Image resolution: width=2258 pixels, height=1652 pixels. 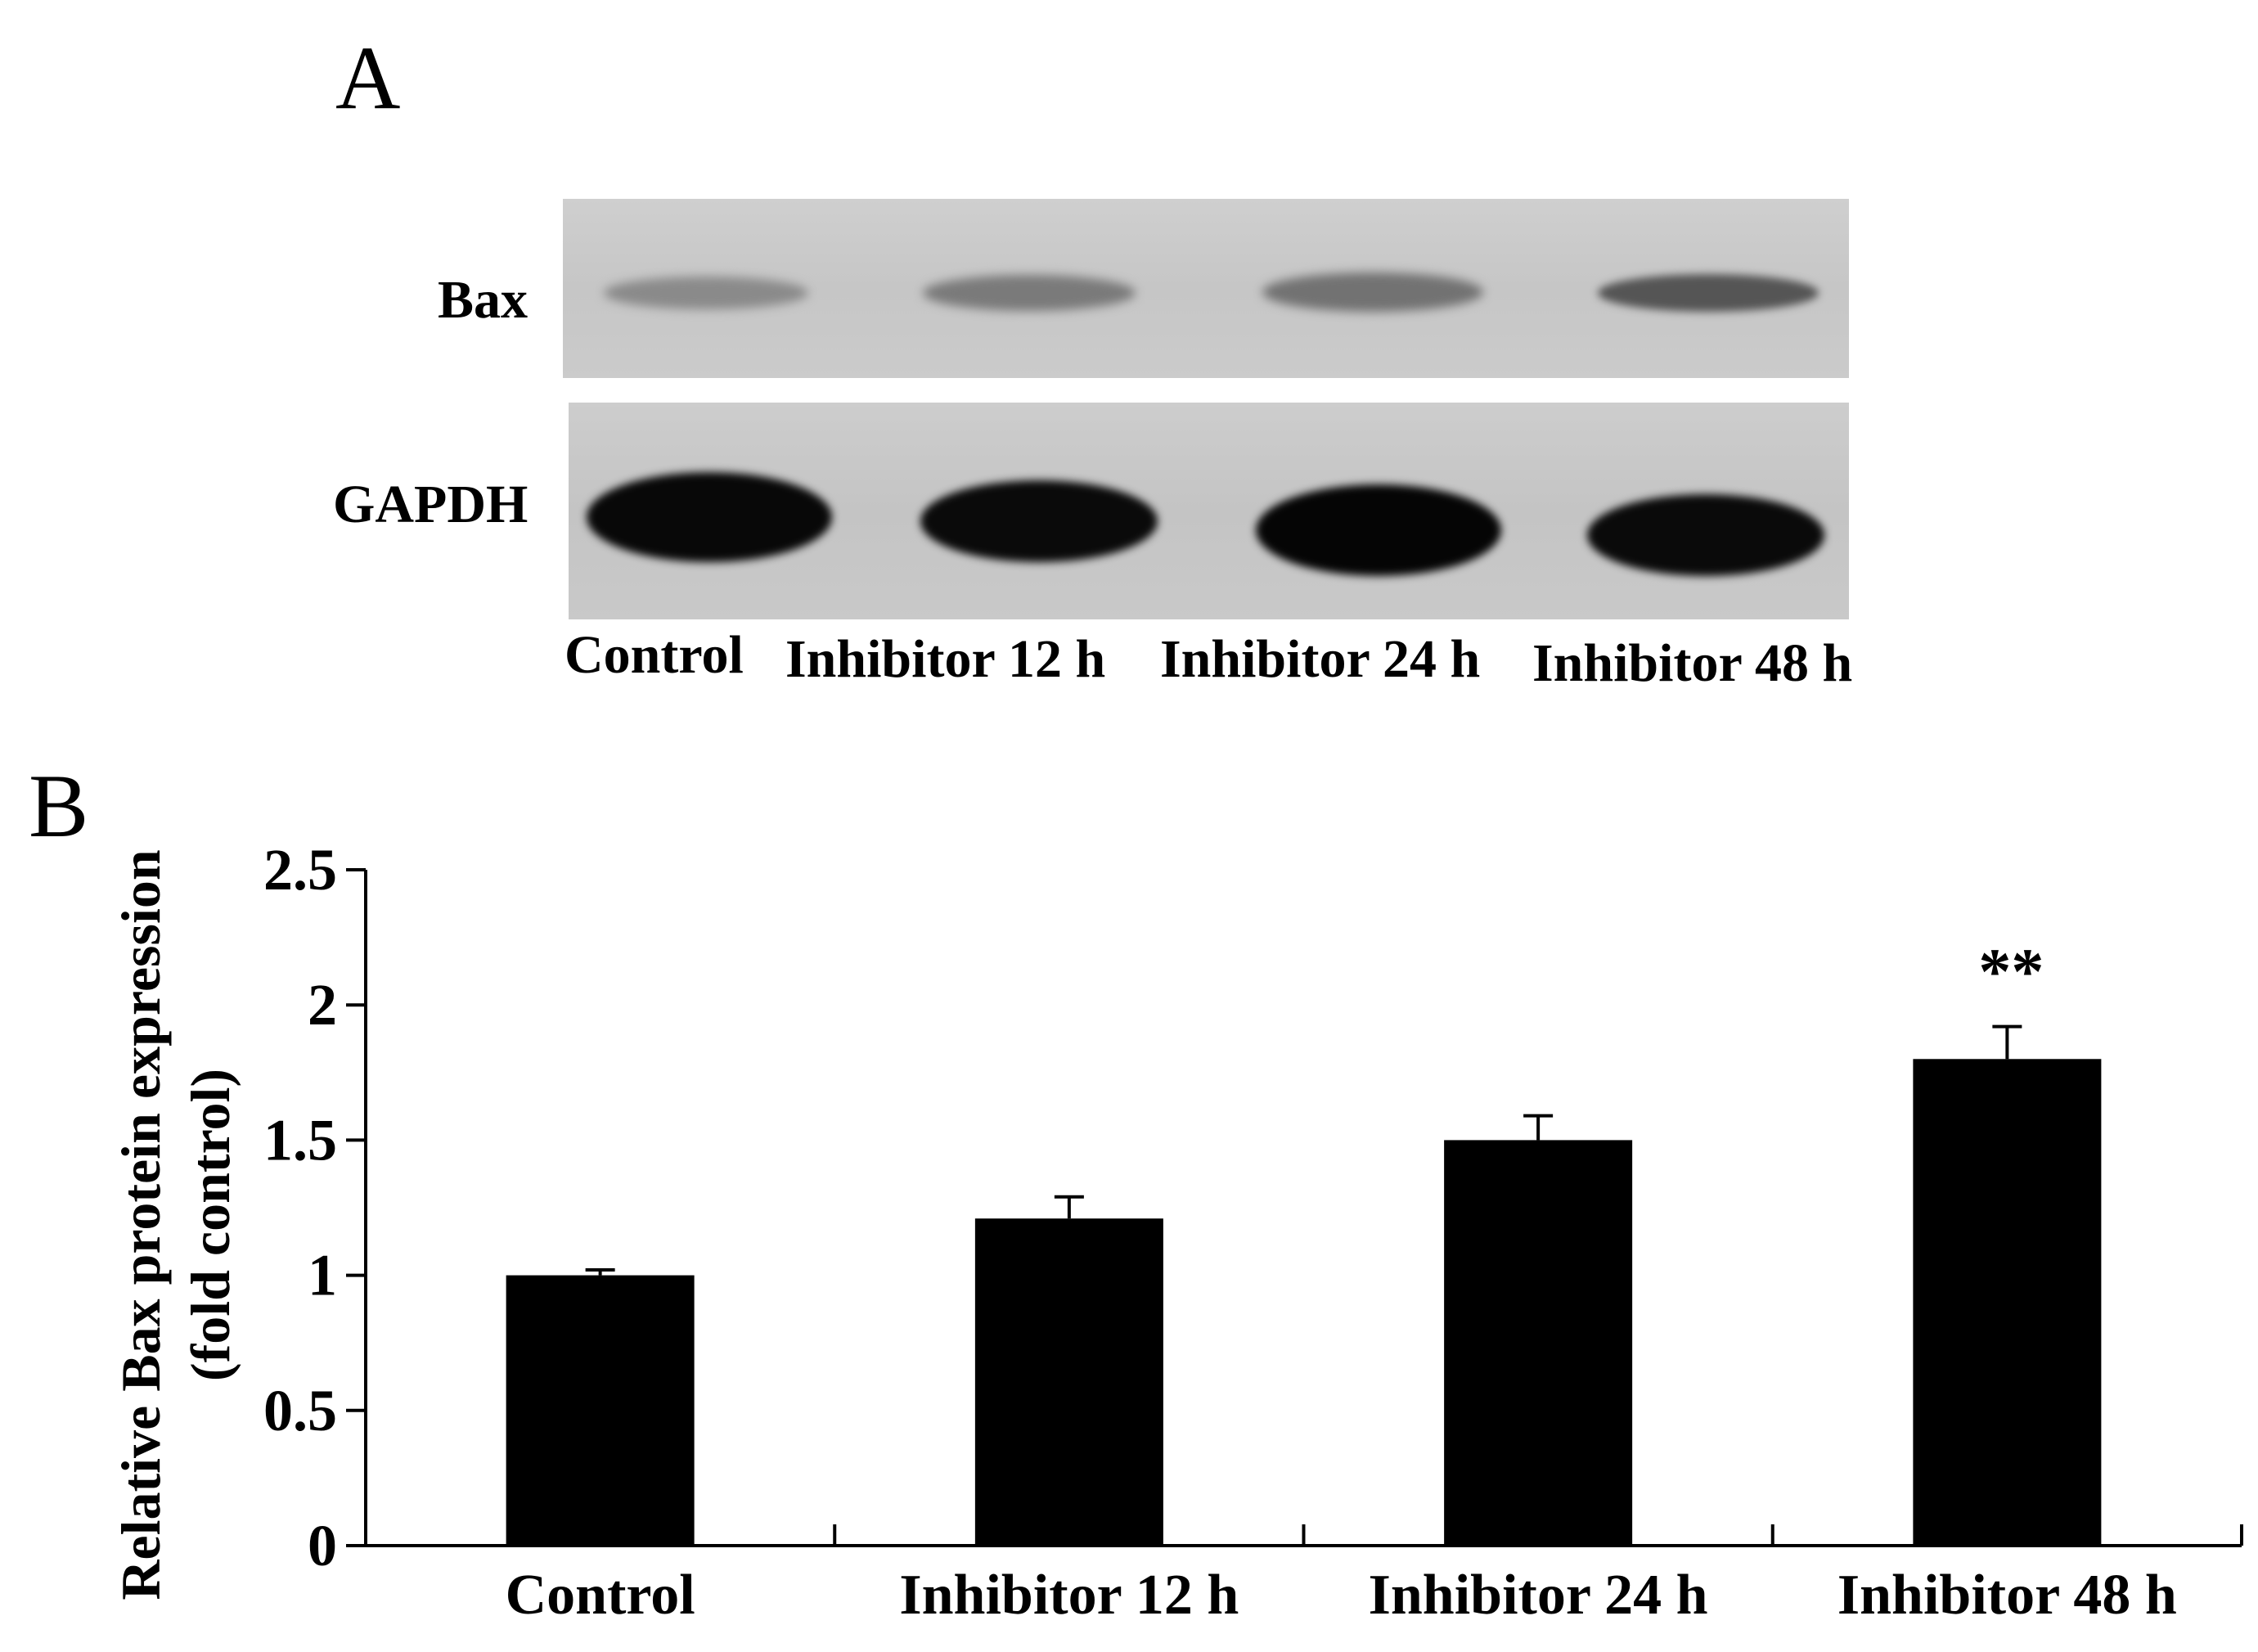 What do you see at coordinates (1320, 659) in the screenshot?
I see `lane-label-inhibitor-24h: Inhibitor 24 h` at bounding box center [1320, 659].